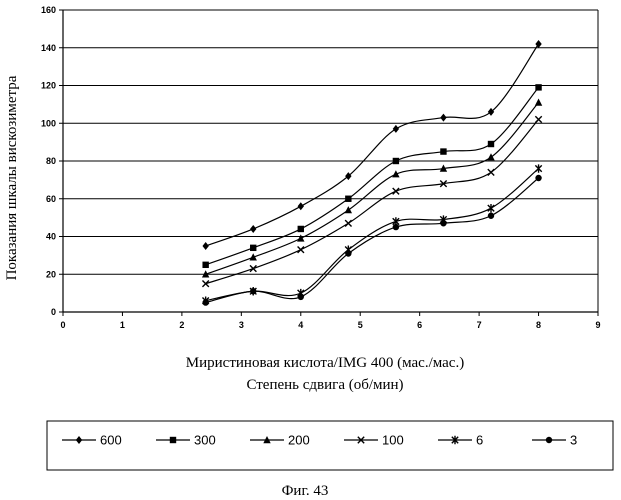 The image size is (621, 500). Describe the element at coordinates (479, 440) in the screenshot. I see `legend-label-6: 6` at that location.